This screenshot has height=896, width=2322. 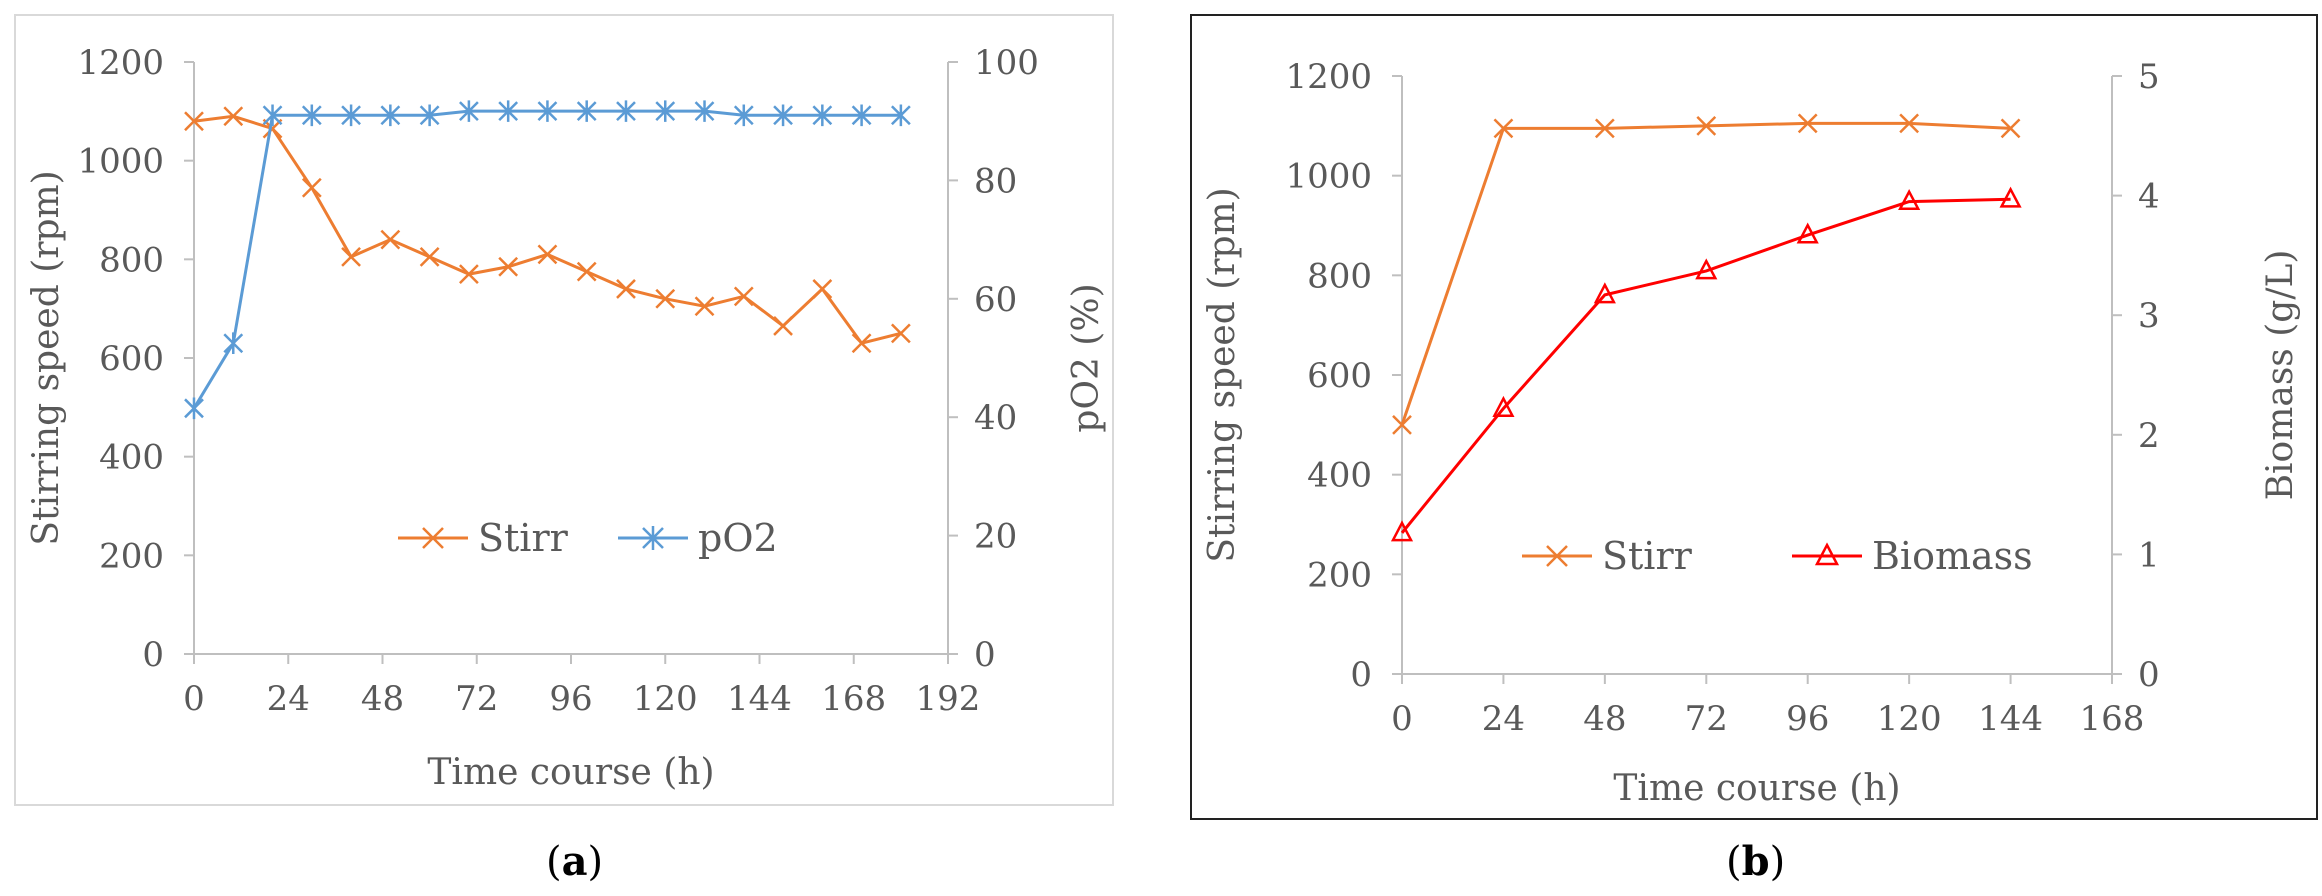 What do you see at coordinates (1086, 357) in the screenshot?
I see `y2-axis-title: pO2 (%)` at bounding box center [1086, 357].